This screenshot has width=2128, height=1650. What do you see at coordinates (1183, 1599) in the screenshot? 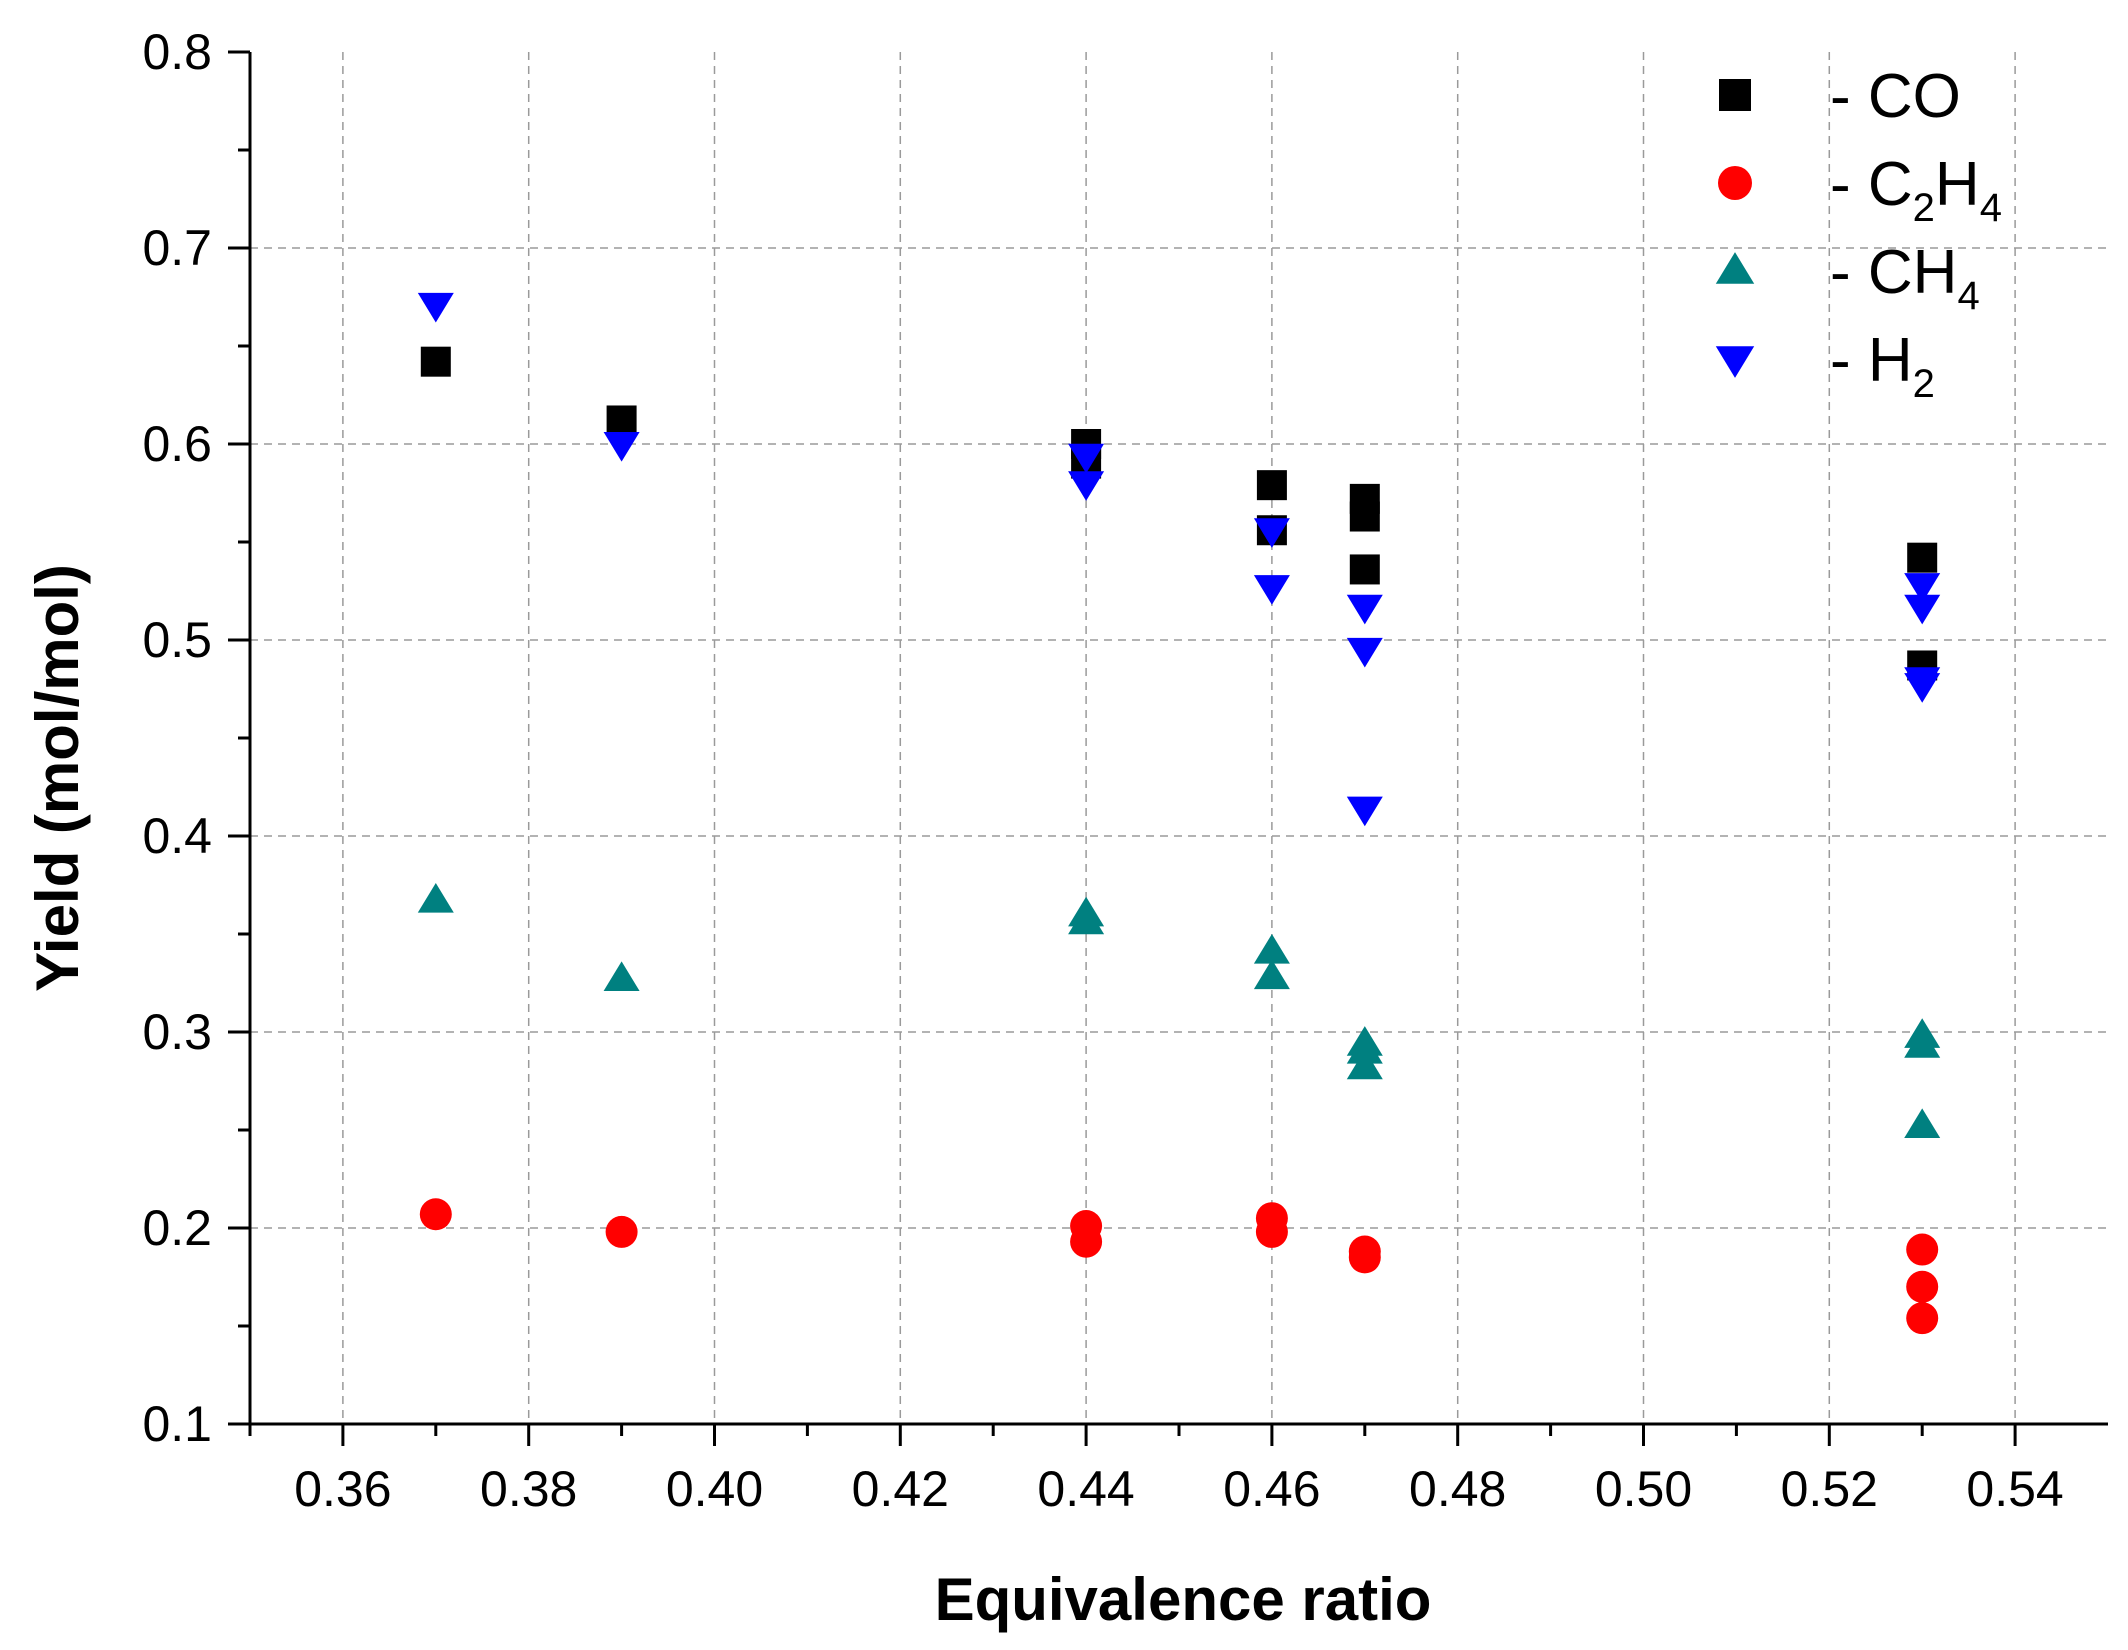
I see `x-axis-title: Equivalence ratio` at bounding box center [1183, 1599].